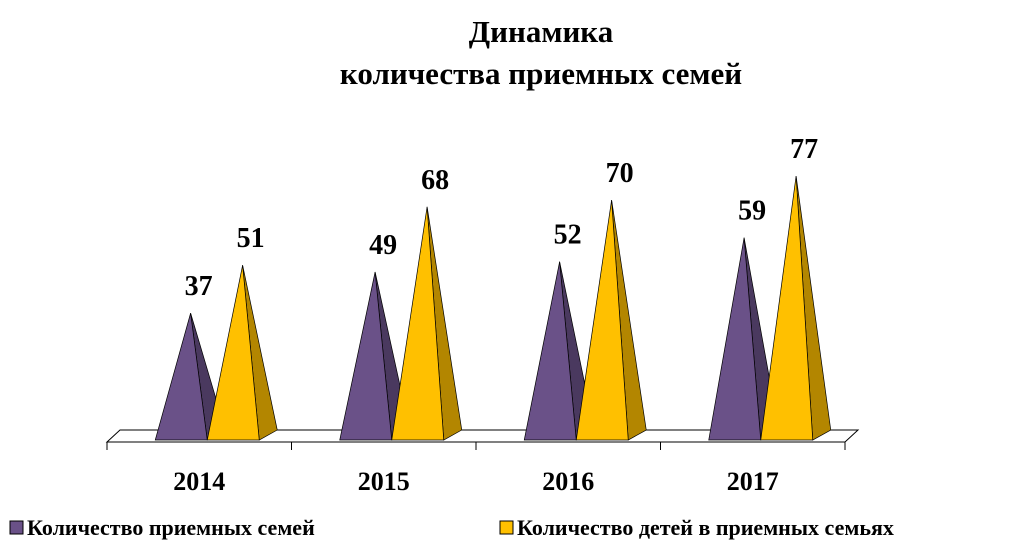 The width and height of the screenshot is (1019, 546). Describe the element at coordinates (384, 481) in the screenshot. I see `x-tick-label: 2015` at that location.